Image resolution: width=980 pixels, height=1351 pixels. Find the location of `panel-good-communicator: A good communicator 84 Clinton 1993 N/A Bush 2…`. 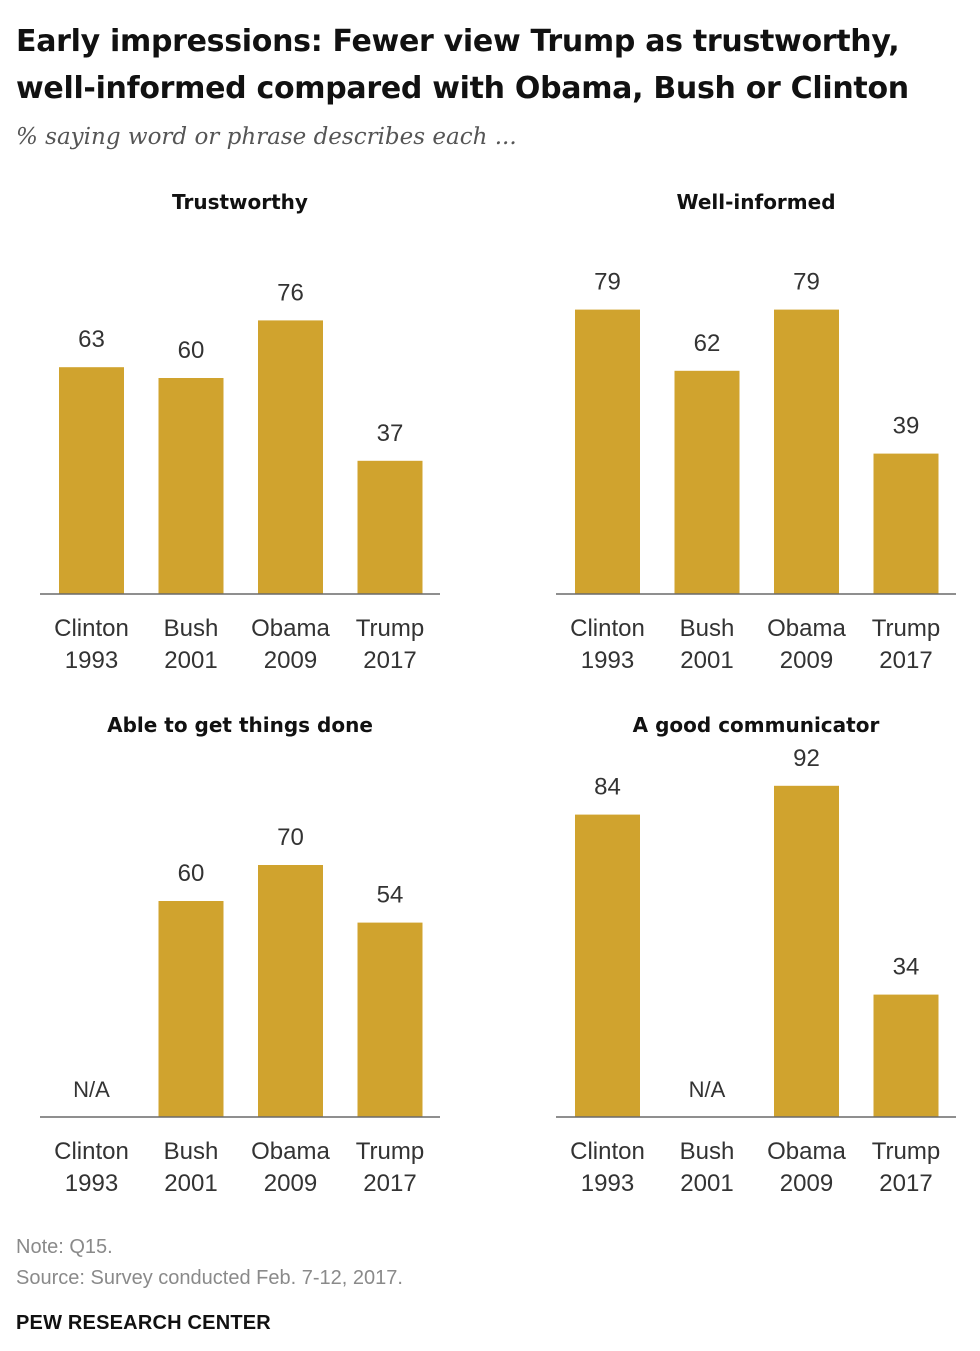

panel-good-communicator: A good communicator 84 Clinton 1993 N/A Bush 2… is located at coordinates (756, 955).